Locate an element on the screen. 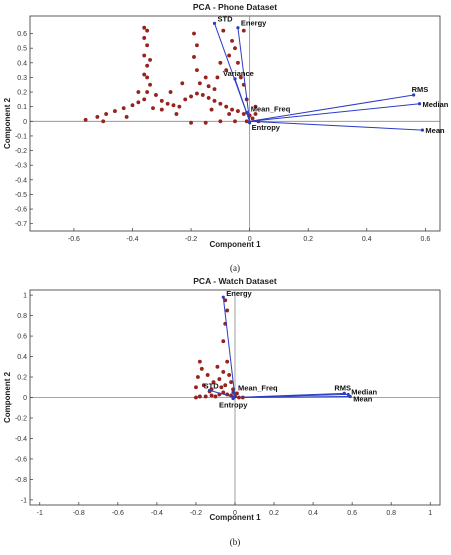 The image size is (451, 555). y-tick-label: -1 is located at coordinates (24, 500).